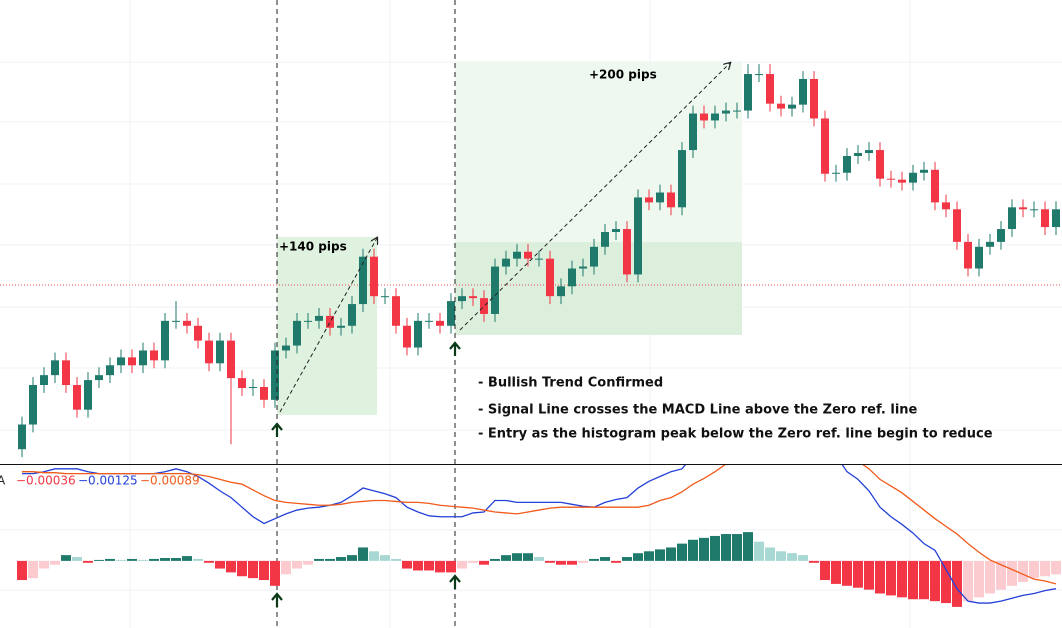 The image size is (1062, 628). What do you see at coordinates (570, 383) in the screenshot?
I see `note: - Bullish Trend Confirmed` at bounding box center [570, 383].